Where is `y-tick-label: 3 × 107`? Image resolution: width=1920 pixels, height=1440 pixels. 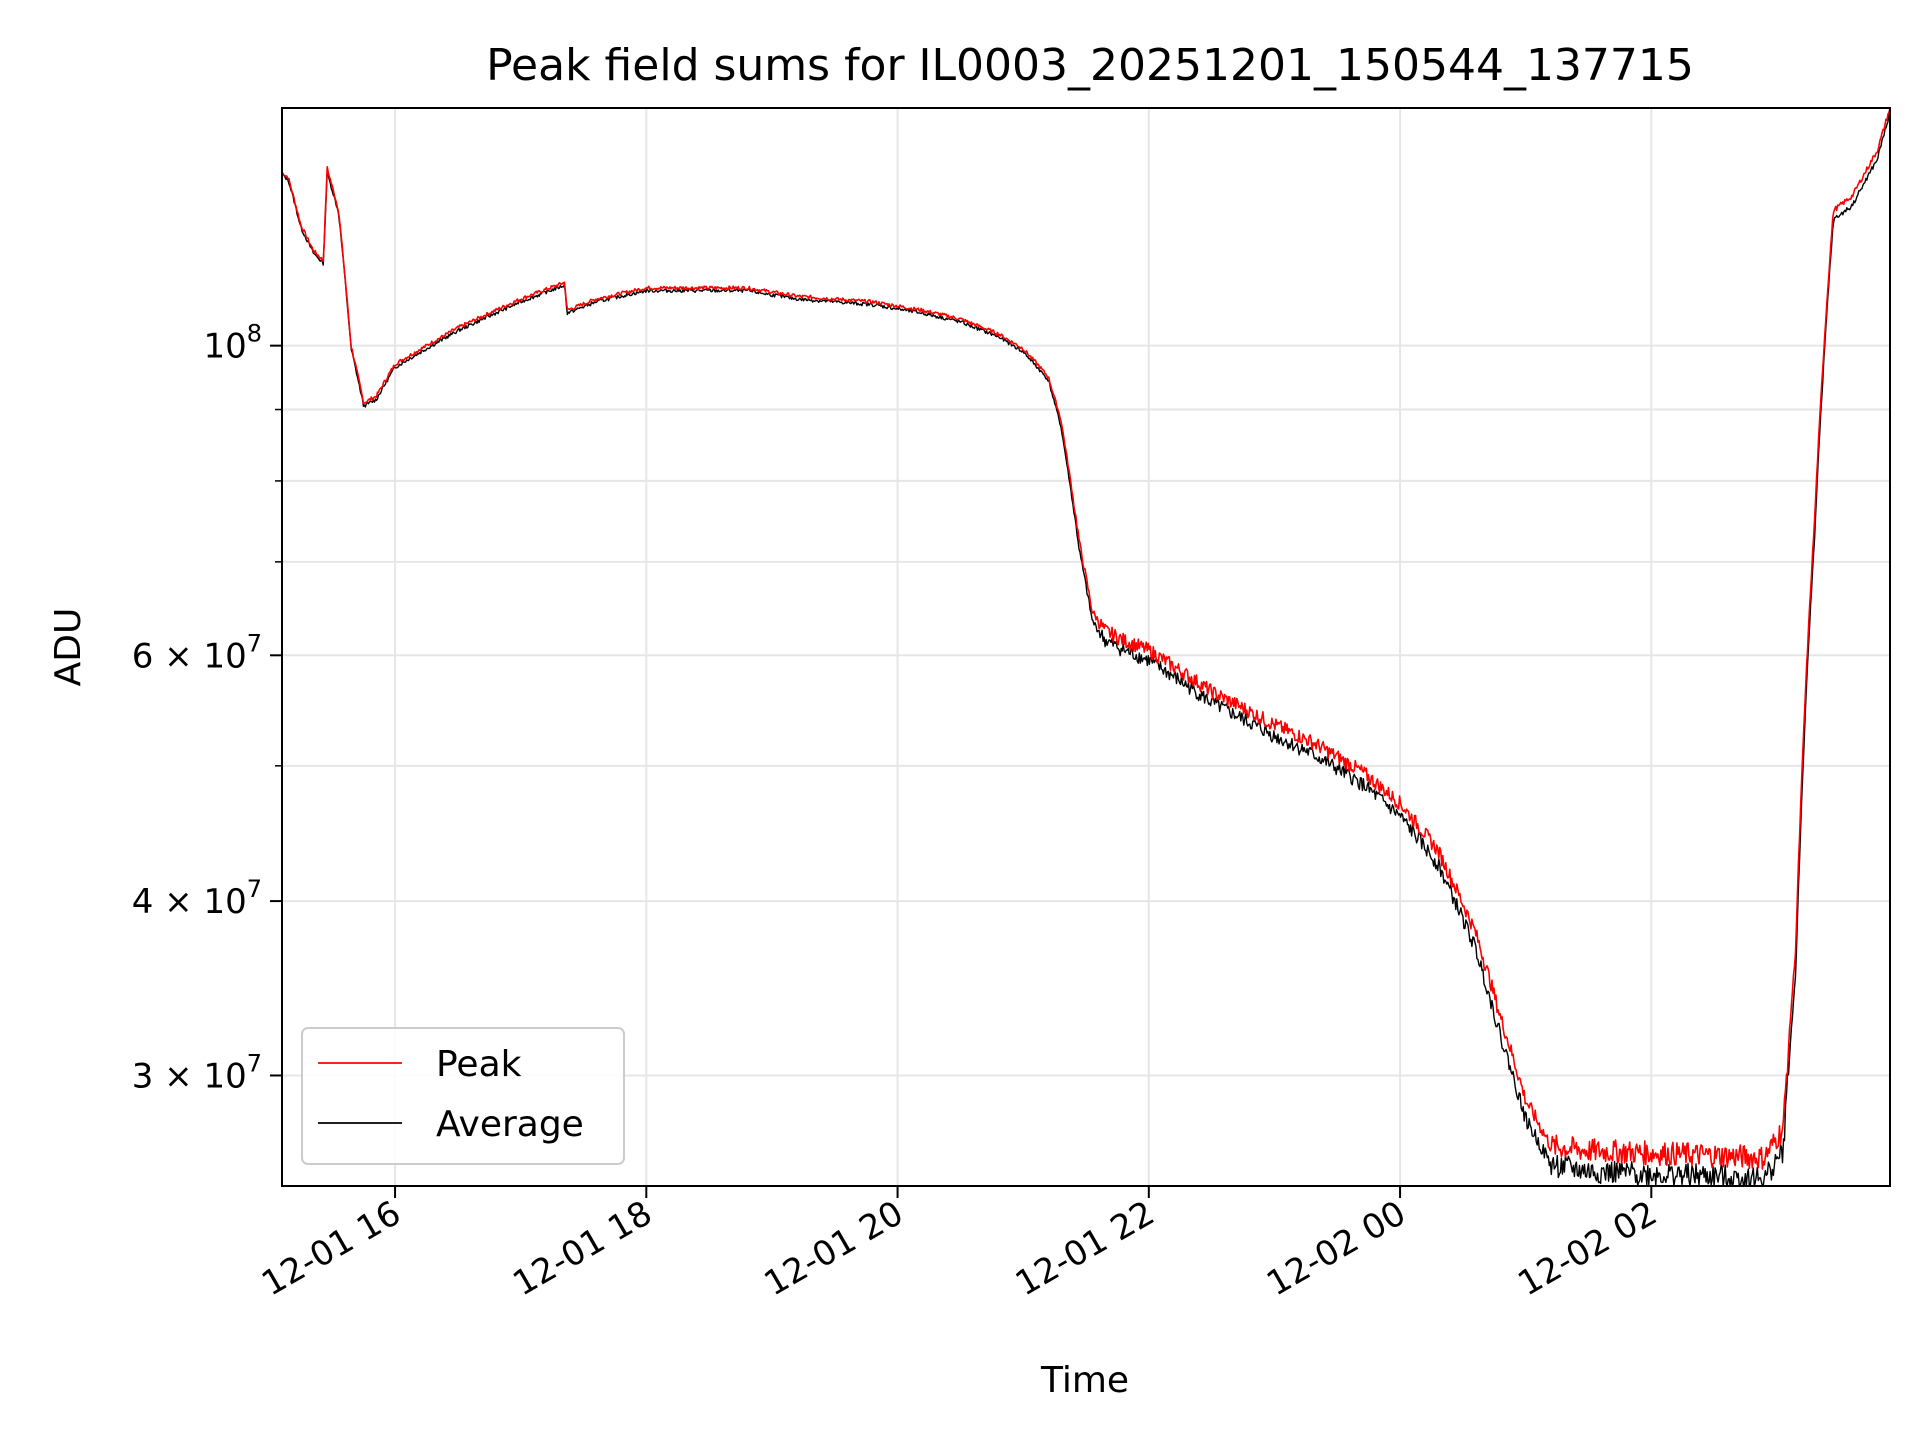
y-tick-label: 3 × 107 is located at coordinates (197, 1072).